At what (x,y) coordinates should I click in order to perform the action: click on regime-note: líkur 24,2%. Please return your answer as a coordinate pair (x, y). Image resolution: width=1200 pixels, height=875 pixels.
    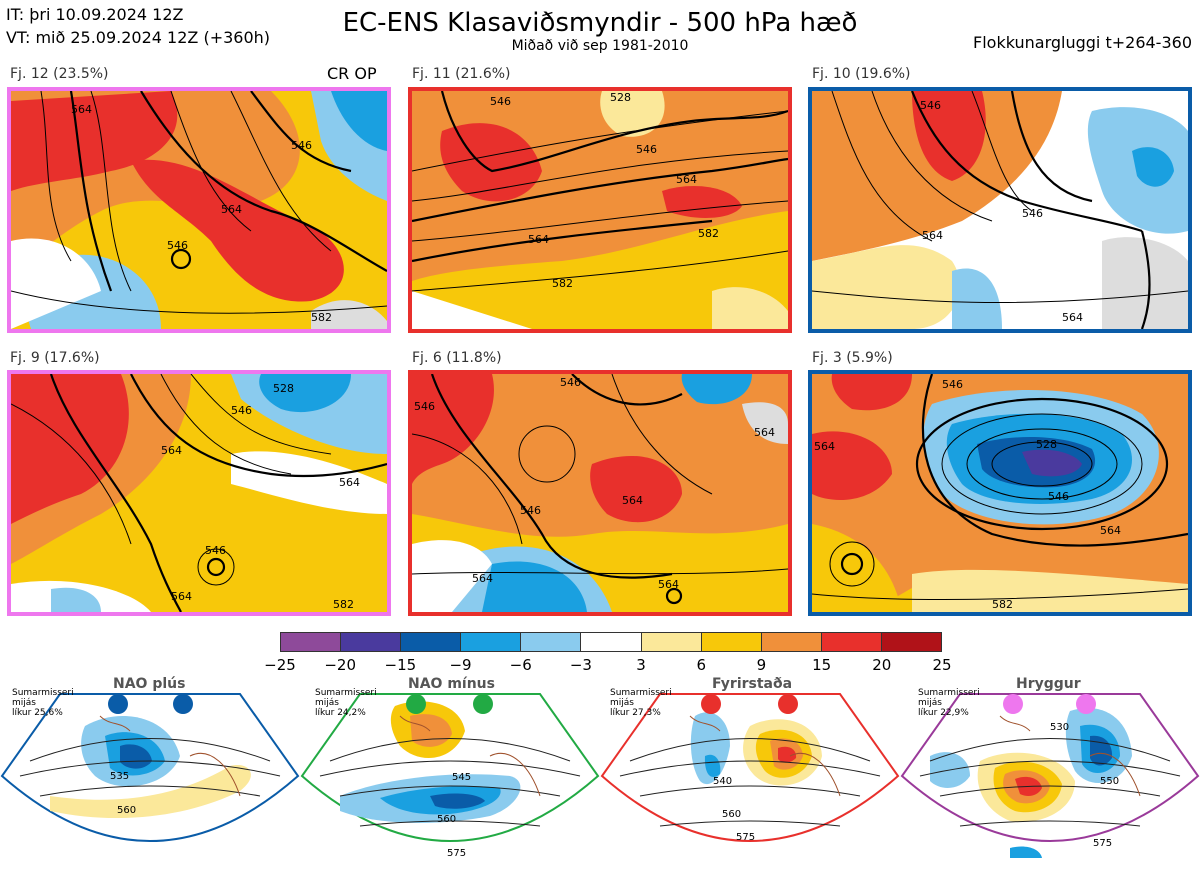
    Looking at the image, I should click on (340, 713).